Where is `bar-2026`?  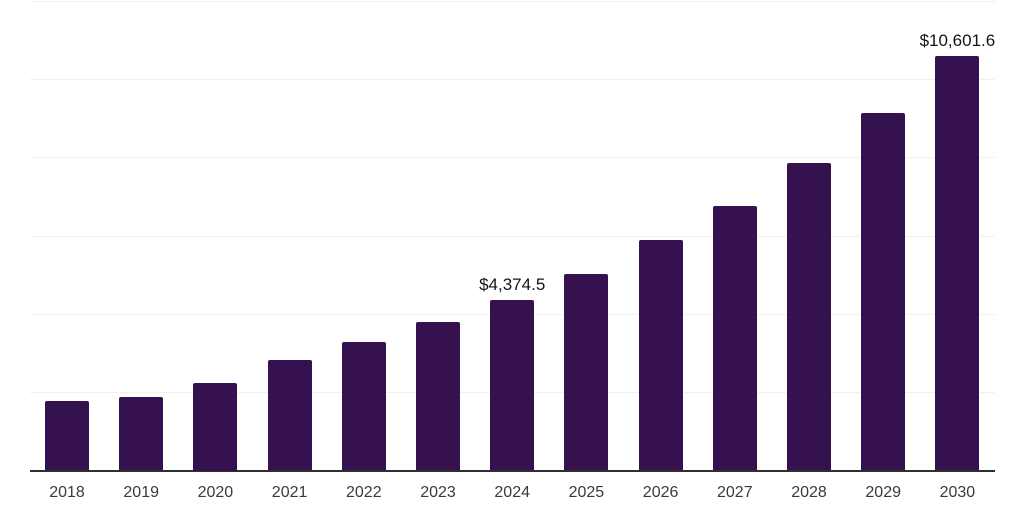
bar-2026 is located at coordinates (660, 355).